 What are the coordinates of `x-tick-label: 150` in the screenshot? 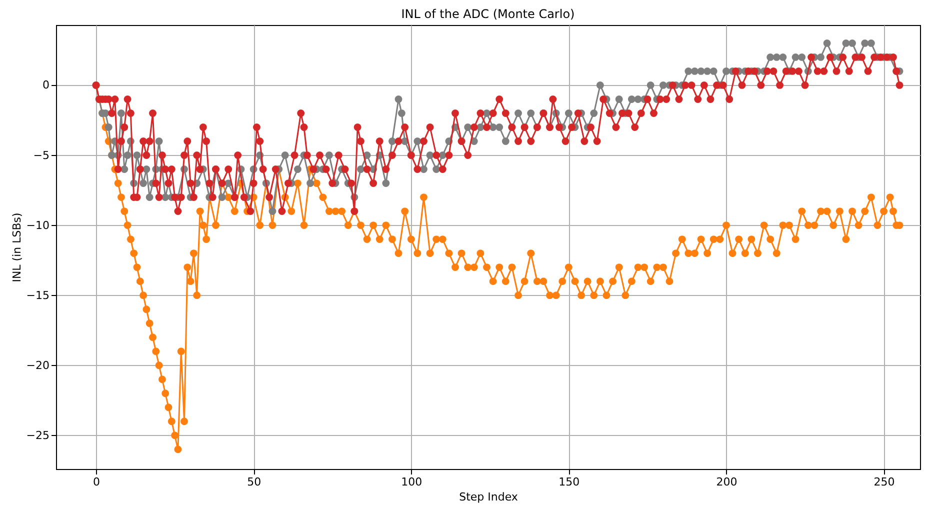 It's located at (569, 482).